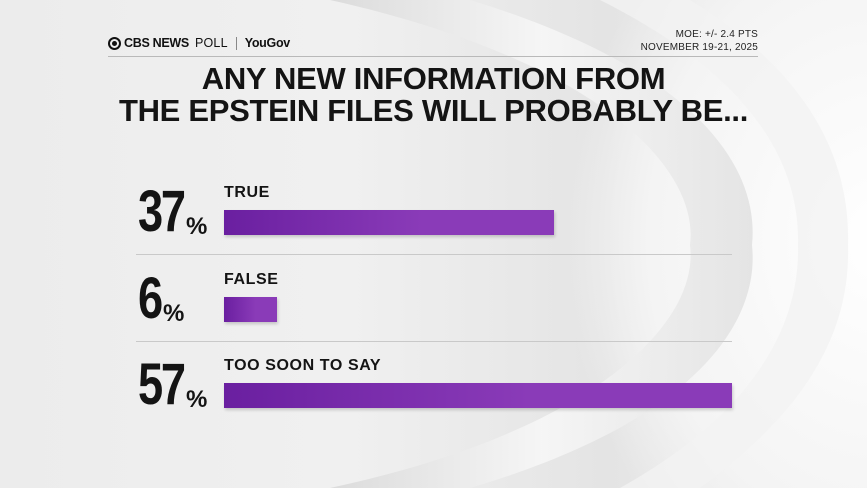  Describe the element at coordinates (156, 43) in the screenshot. I see `brand-cbs: CBS NEWS` at that location.